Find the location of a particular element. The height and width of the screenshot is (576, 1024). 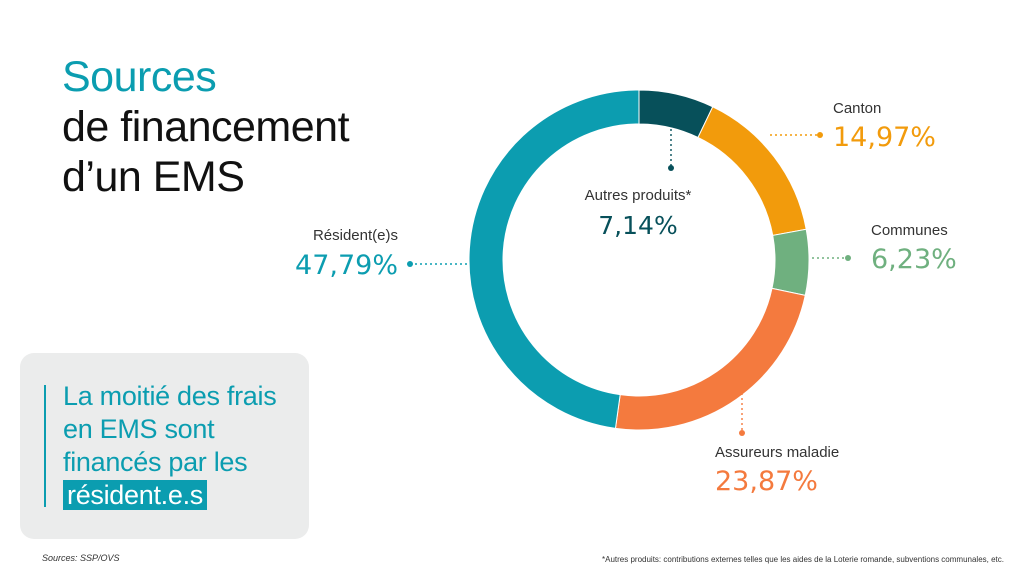

category-label: Autres produits* is located at coordinates (638, 195).